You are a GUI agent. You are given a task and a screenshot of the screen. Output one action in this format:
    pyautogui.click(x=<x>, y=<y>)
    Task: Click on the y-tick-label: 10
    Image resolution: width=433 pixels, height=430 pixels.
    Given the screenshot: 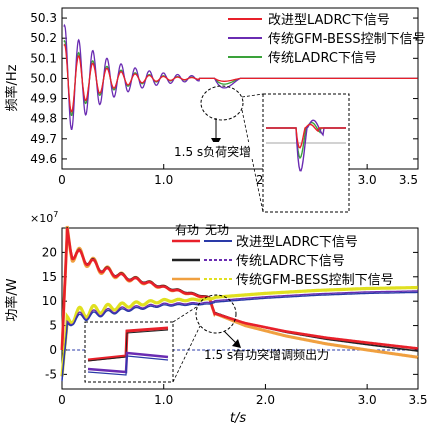 What is the action you would take?
    pyautogui.click(x=49, y=301)
    